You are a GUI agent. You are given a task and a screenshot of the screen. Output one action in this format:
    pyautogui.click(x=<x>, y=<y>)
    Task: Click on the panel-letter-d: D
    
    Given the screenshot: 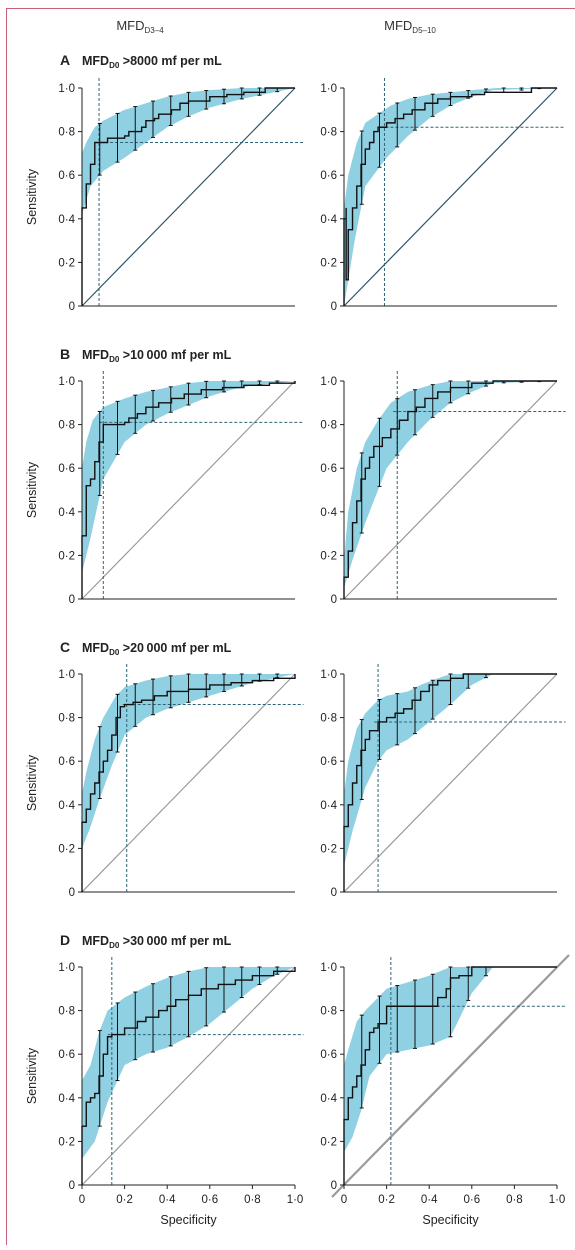 What is the action you would take?
    pyautogui.click(x=65, y=940)
    